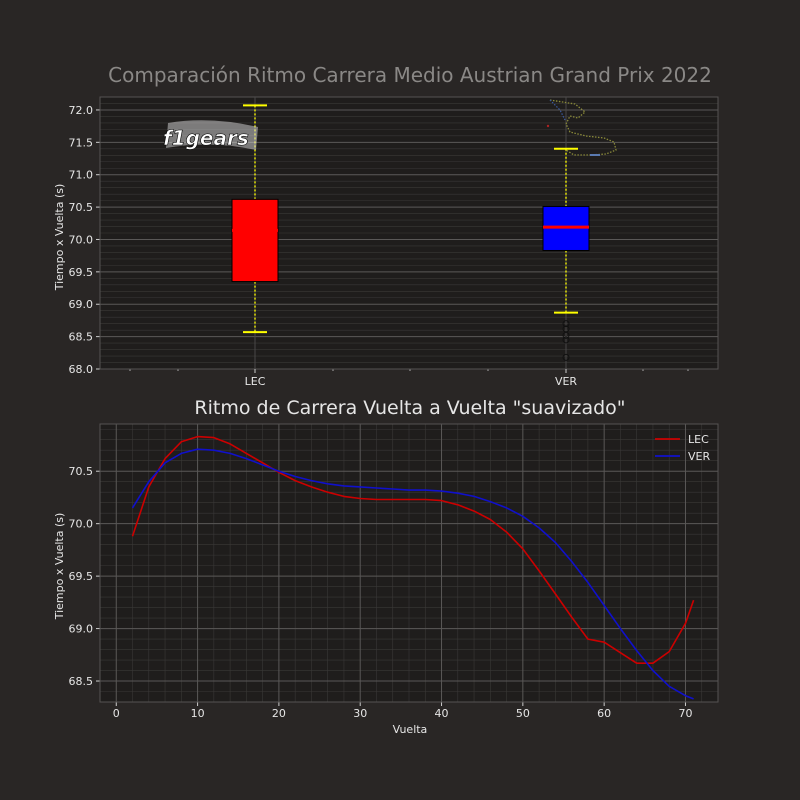 This screenshot has height=800, width=800. Describe the element at coordinates (81, 337) in the screenshot. I see `boxplot-ytick-label: 68.5` at that location.